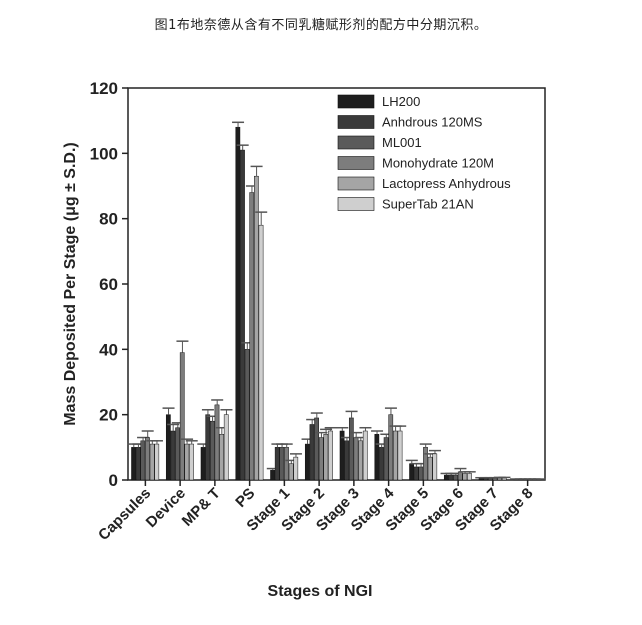 The image size is (642, 625). I want to click on y-axis-title: Mass Deposited Per Stage (μg ± S.D.), so click(70, 284).